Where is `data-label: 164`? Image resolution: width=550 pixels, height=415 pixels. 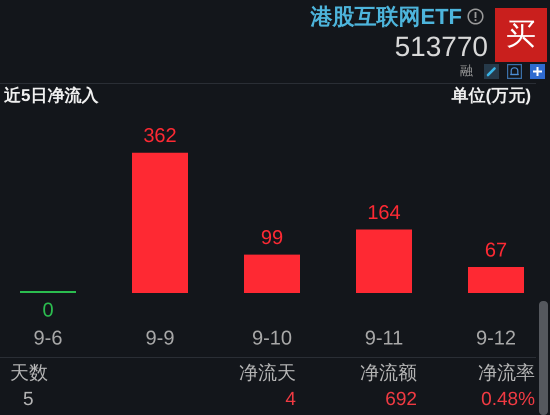
data-label: 164 is located at coordinates (384, 213).